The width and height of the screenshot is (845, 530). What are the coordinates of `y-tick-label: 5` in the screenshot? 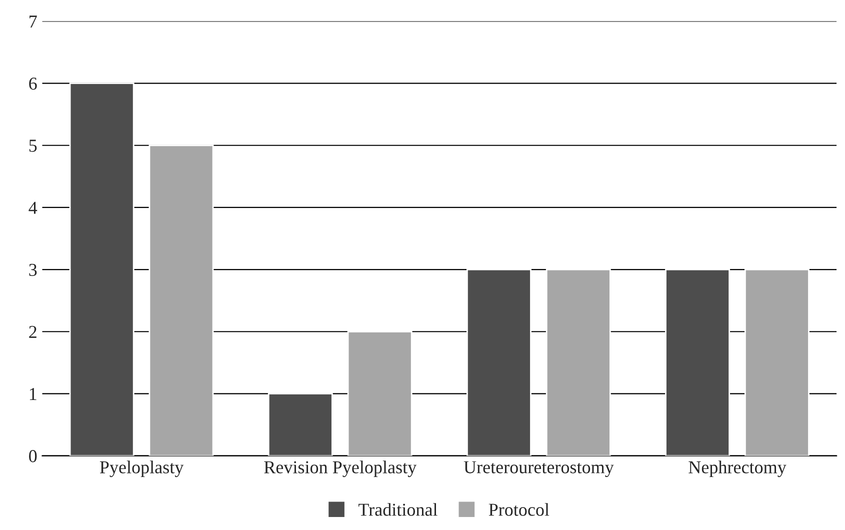 It's located at (33, 146).